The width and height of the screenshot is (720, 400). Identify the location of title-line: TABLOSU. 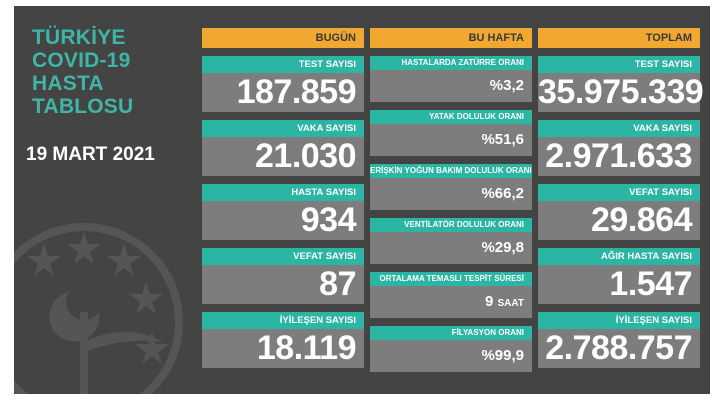
(83, 106).